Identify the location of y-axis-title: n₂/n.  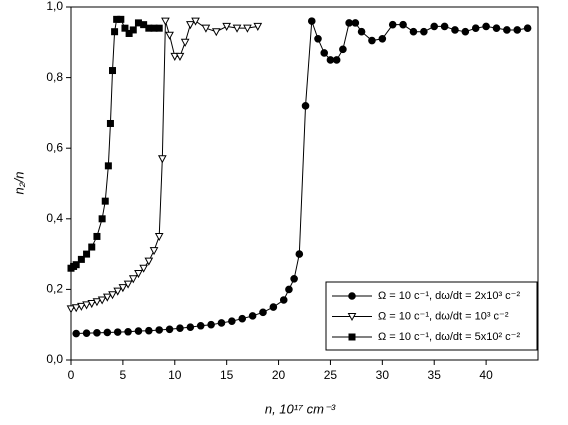
(18, 182).